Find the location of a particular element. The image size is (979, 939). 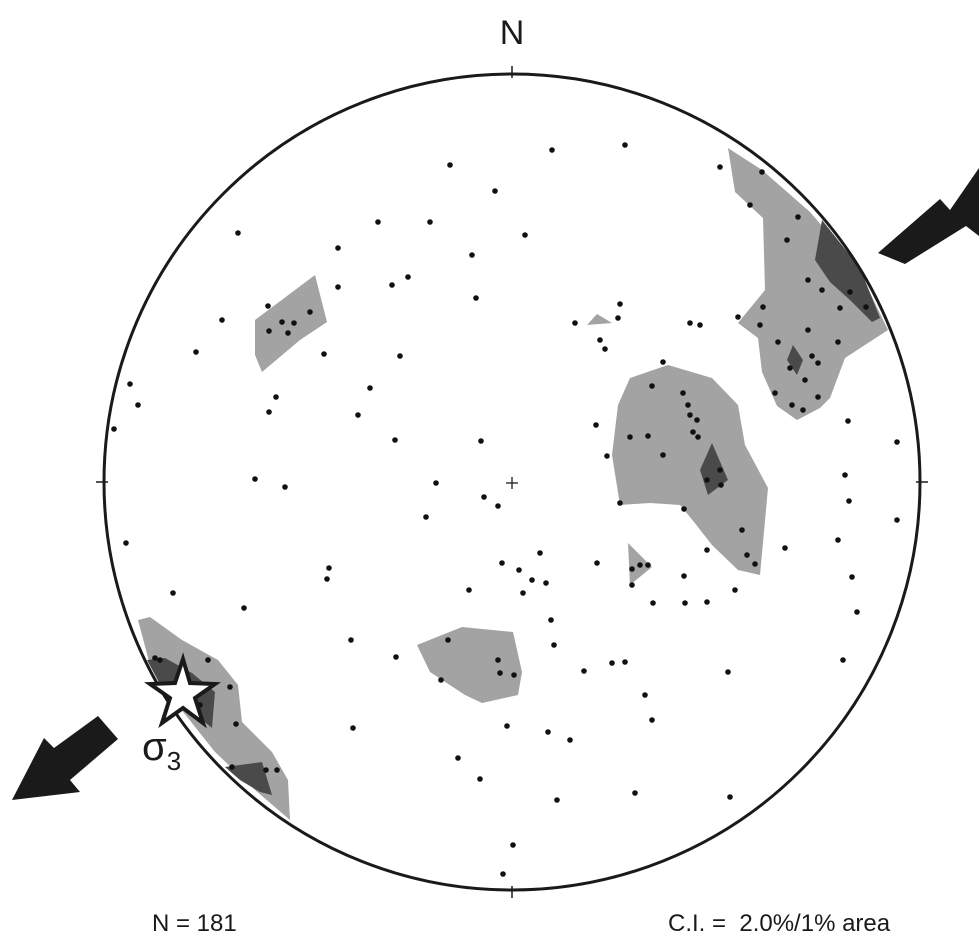

north-label: N is located at coordinates (512, 33).